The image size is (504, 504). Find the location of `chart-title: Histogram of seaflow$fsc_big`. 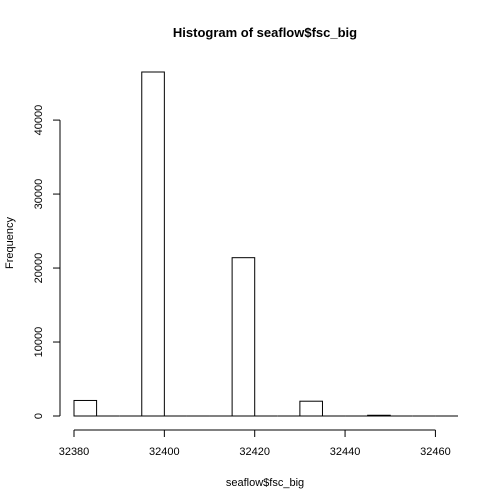

chart-title: Histogram of seaflow$fsc_big is located at coordinates (265, 32).